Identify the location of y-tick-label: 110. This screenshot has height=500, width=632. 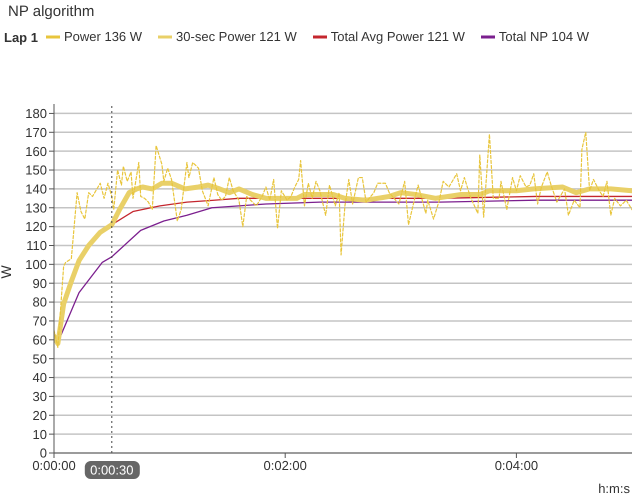
(36, 246).